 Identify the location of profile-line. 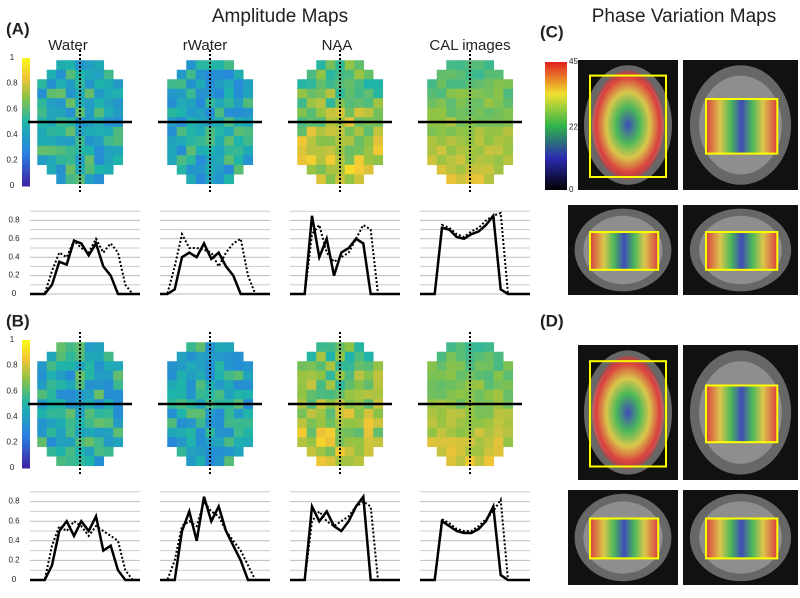
(475, 542).